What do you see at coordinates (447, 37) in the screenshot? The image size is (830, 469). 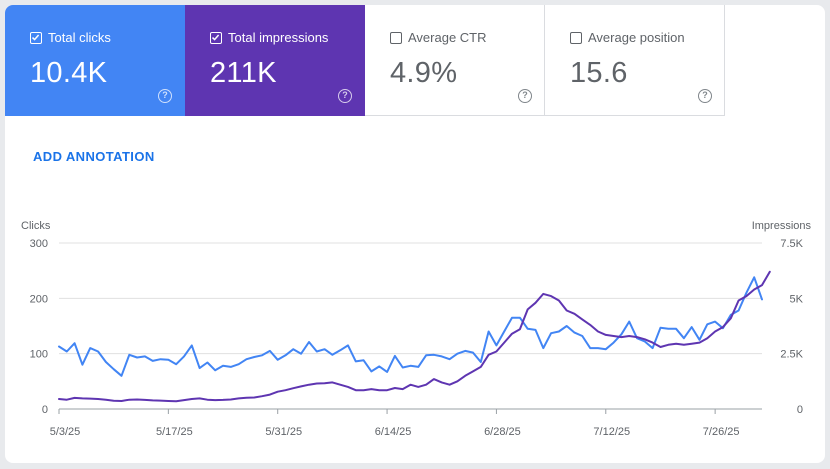 I see `ctr-label: Average CTR` at bounding box center [447, 37].